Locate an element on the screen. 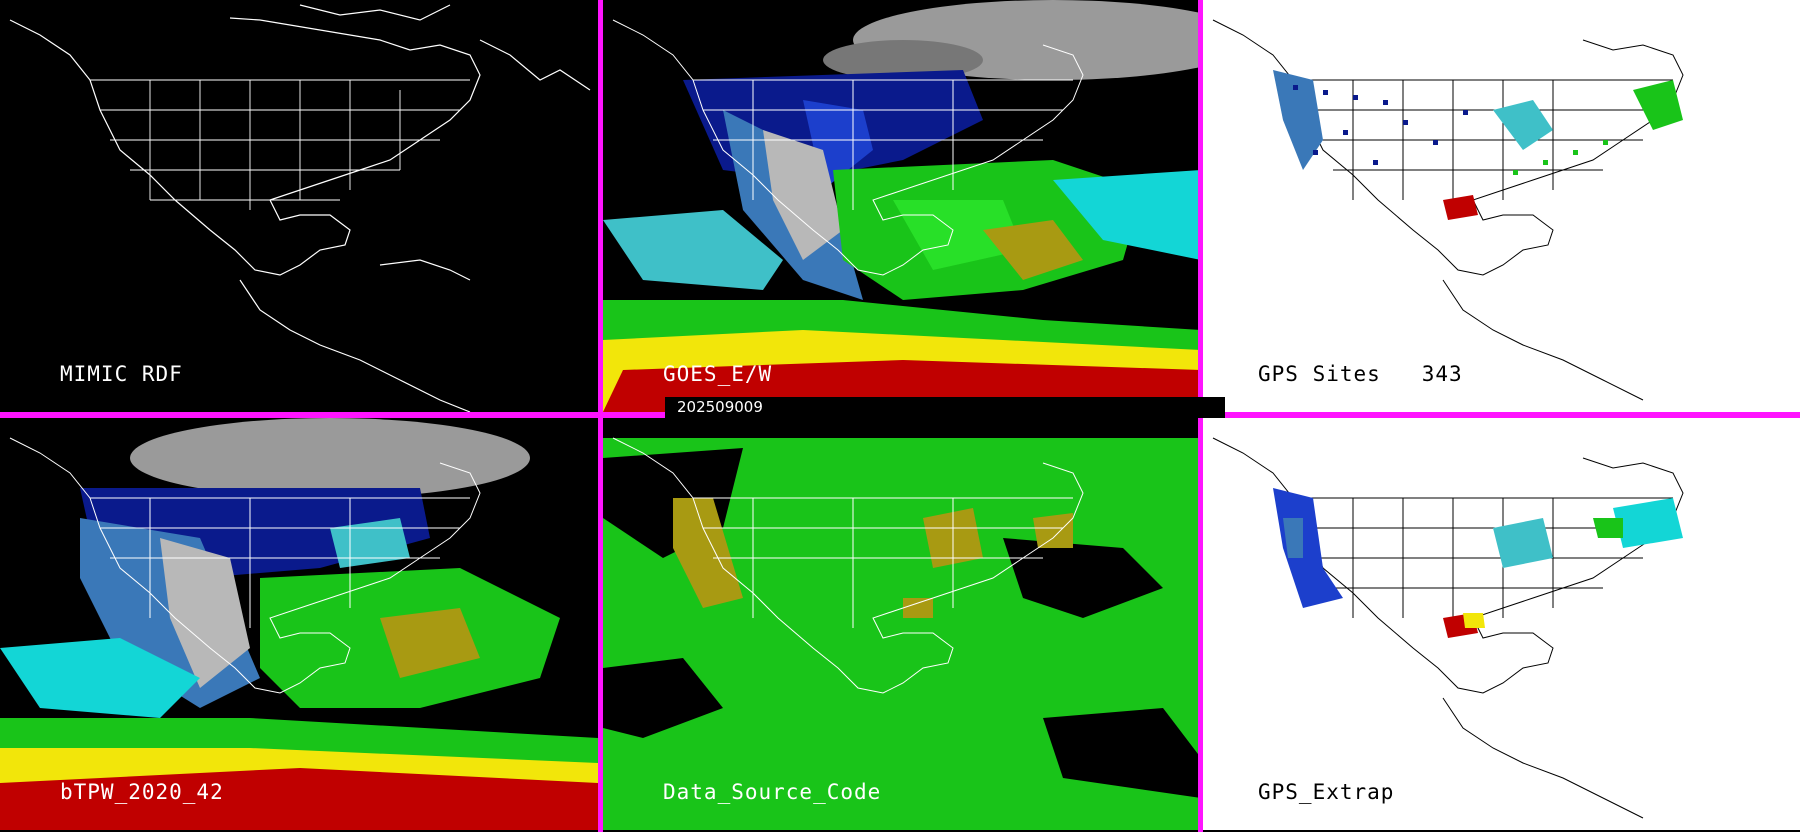  state-borders is located at coordinates (280, 144).